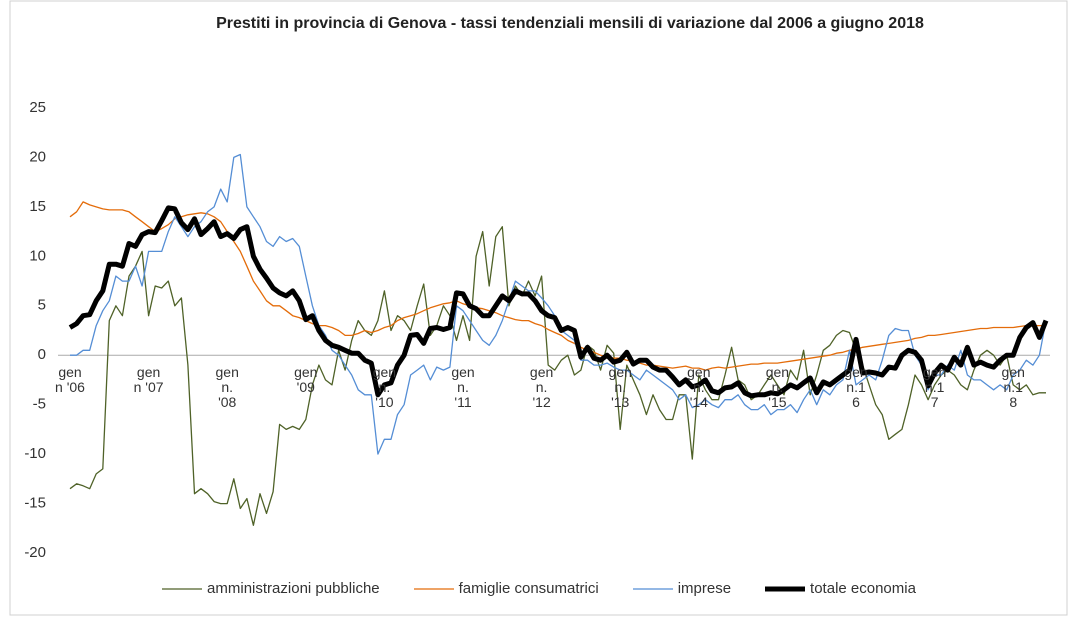 This screenshot has width=1078, height=617. Describe the element at coordinates (35, 552) in the screenshot. I see `y-tick-label: -20` at that location.